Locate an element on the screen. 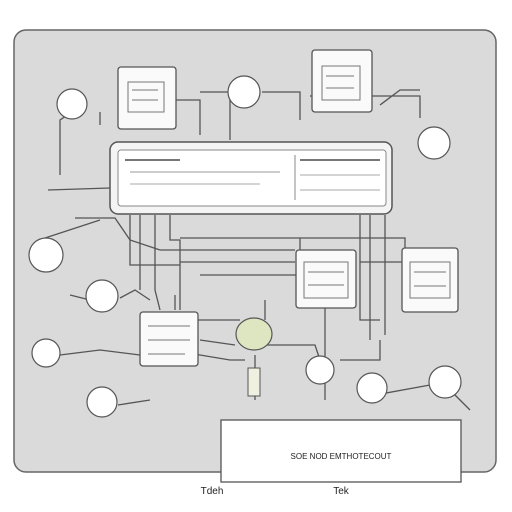  right-module-box is located at coordinates (430, 280).